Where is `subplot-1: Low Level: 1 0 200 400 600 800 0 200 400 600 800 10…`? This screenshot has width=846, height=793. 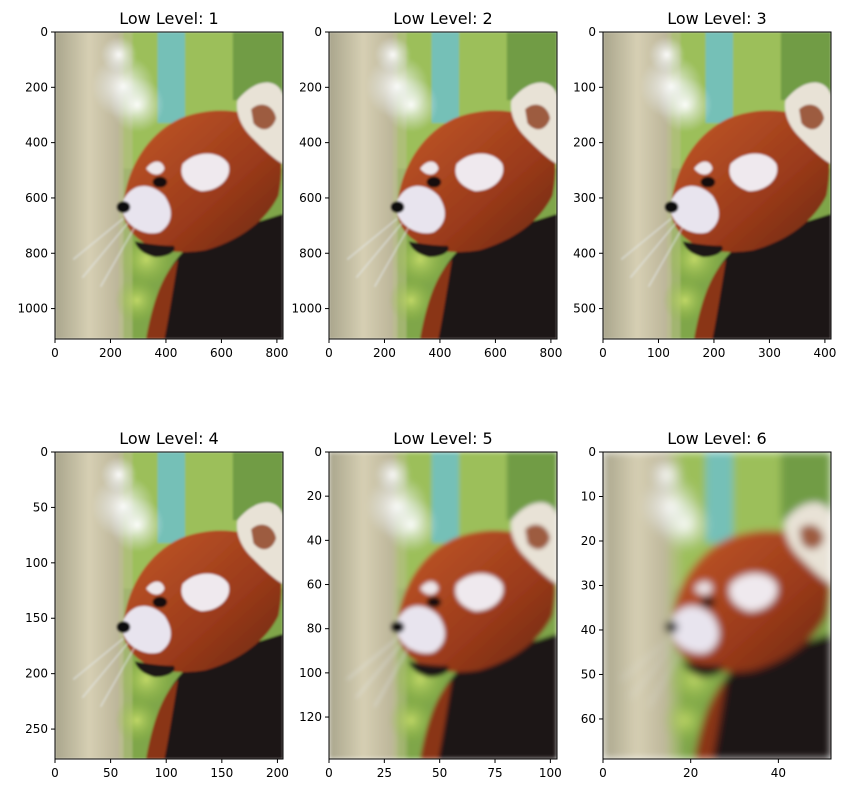 subplot-1: Low Level: 1 0 200 400 600 800 0 200 400 600 800 10… is located at coordinates (152, 184).